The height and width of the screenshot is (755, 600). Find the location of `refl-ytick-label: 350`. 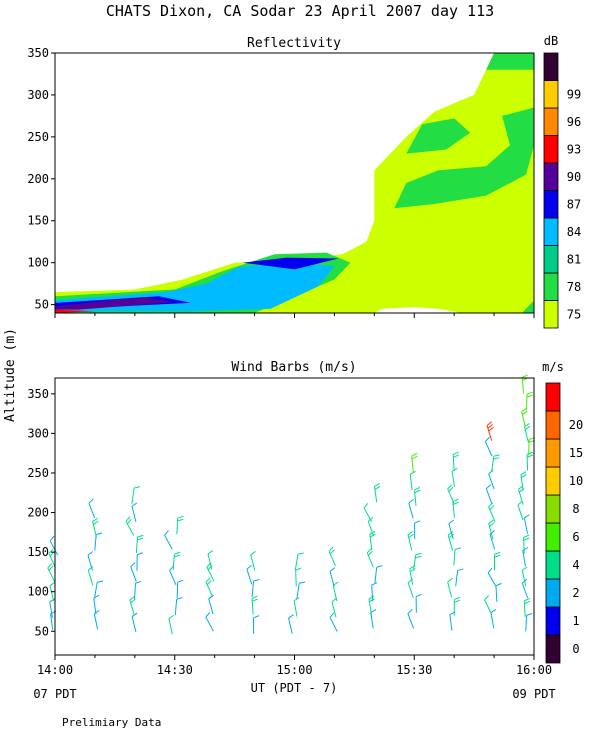

refl-ytick-label: 350 is located at coordinates (38, 53).